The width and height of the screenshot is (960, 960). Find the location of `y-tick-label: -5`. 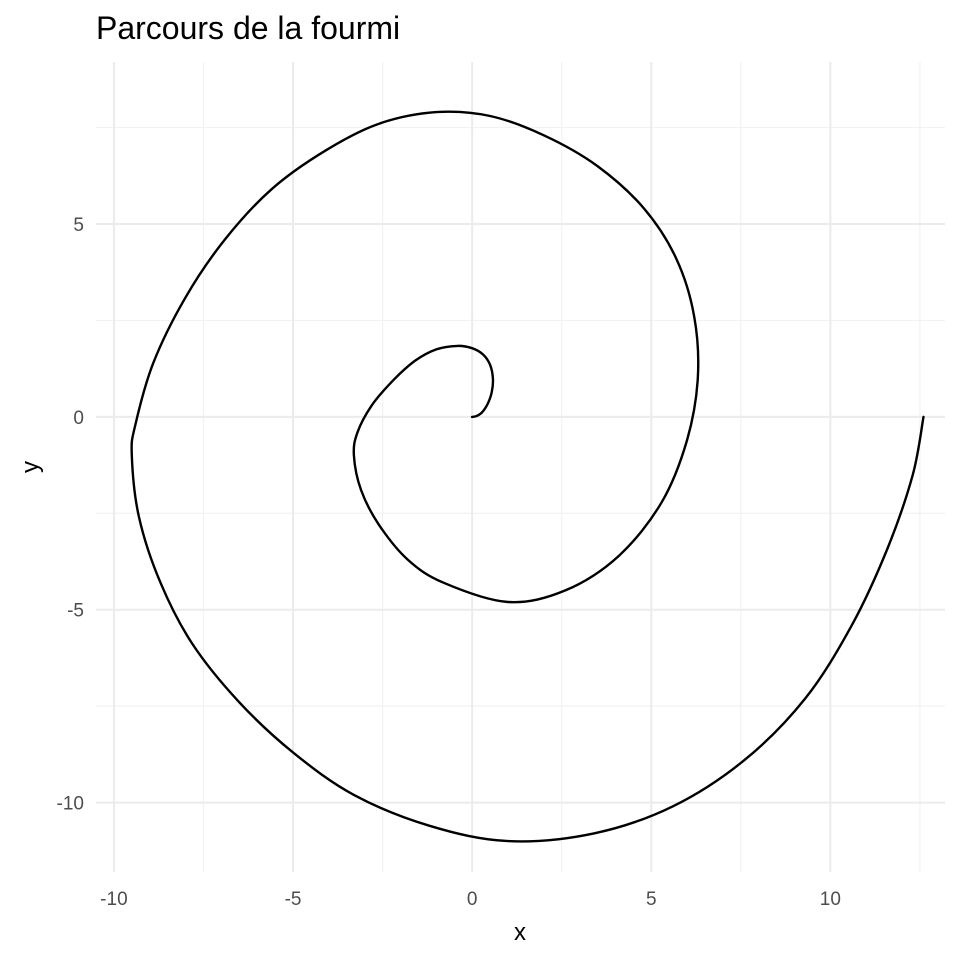

y-tick-label: -5 is located at coordinates (75, 611).